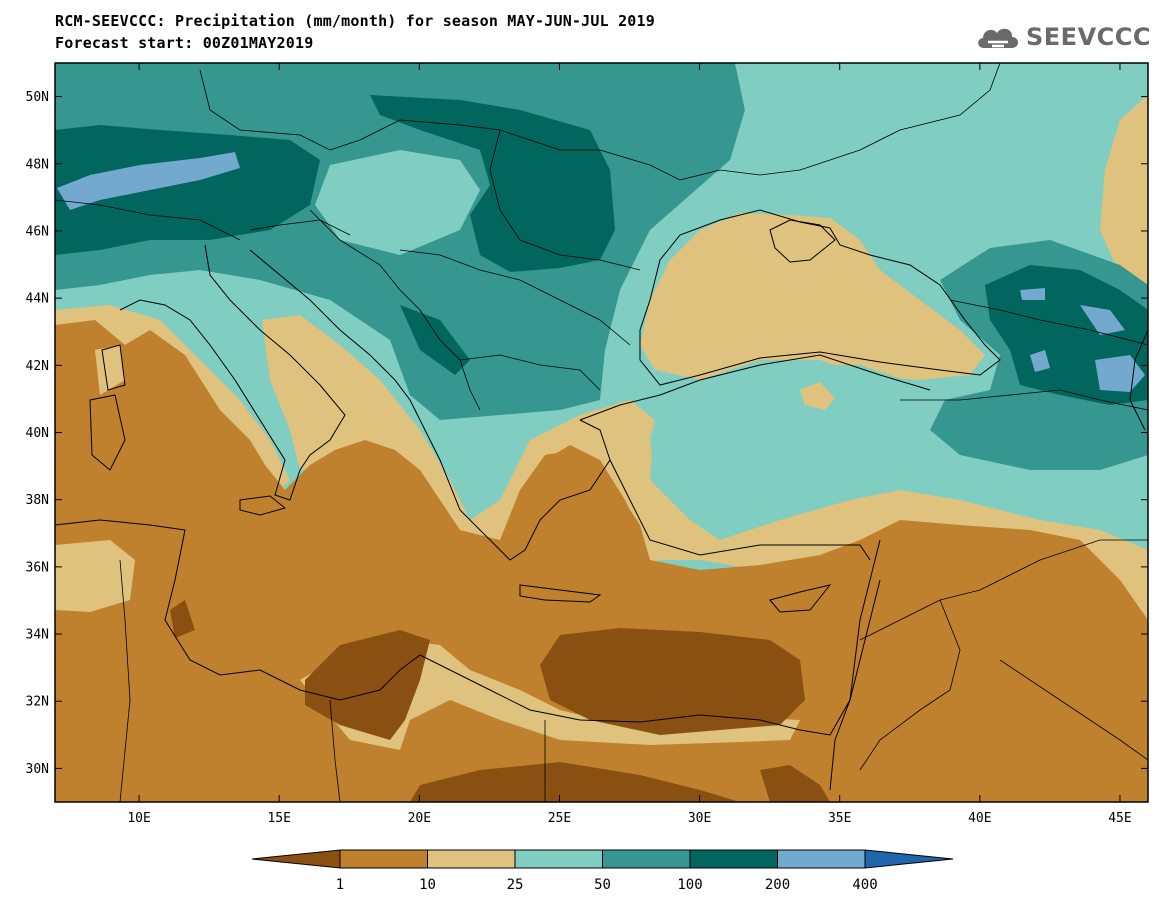 The height and width of the screenshot is (907, 1165). I want to click on coast-adriatic-east, so click(335, 335).